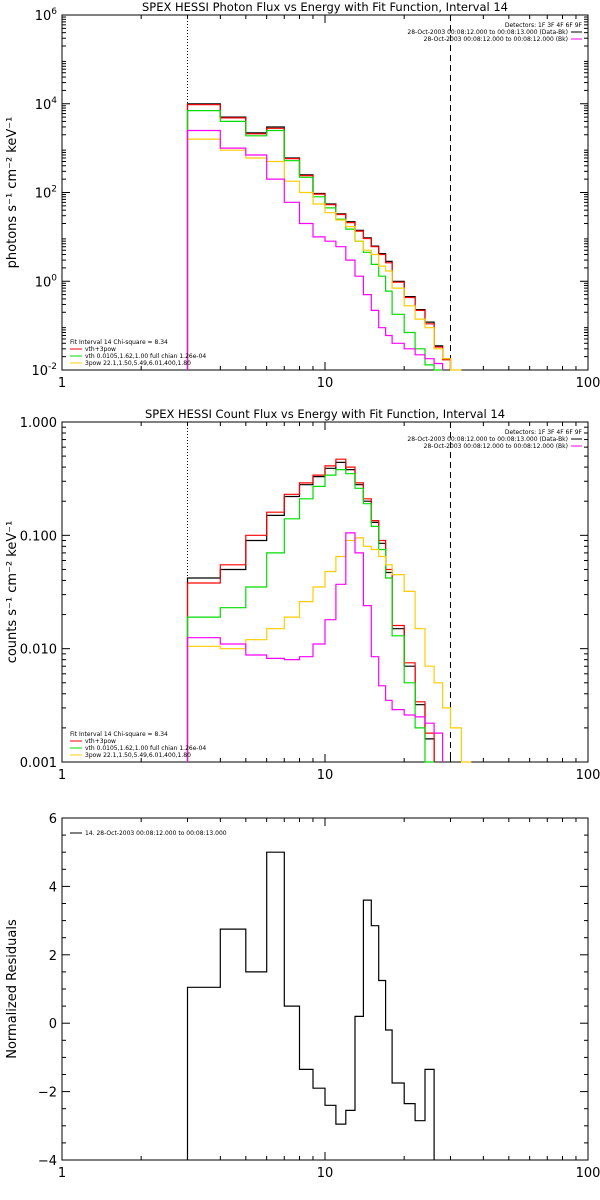 The image size is (600, 1200). Describe the element at coordinates (38, 763) in the screenshot. I see `y-tick-label: 0.001` at that location.